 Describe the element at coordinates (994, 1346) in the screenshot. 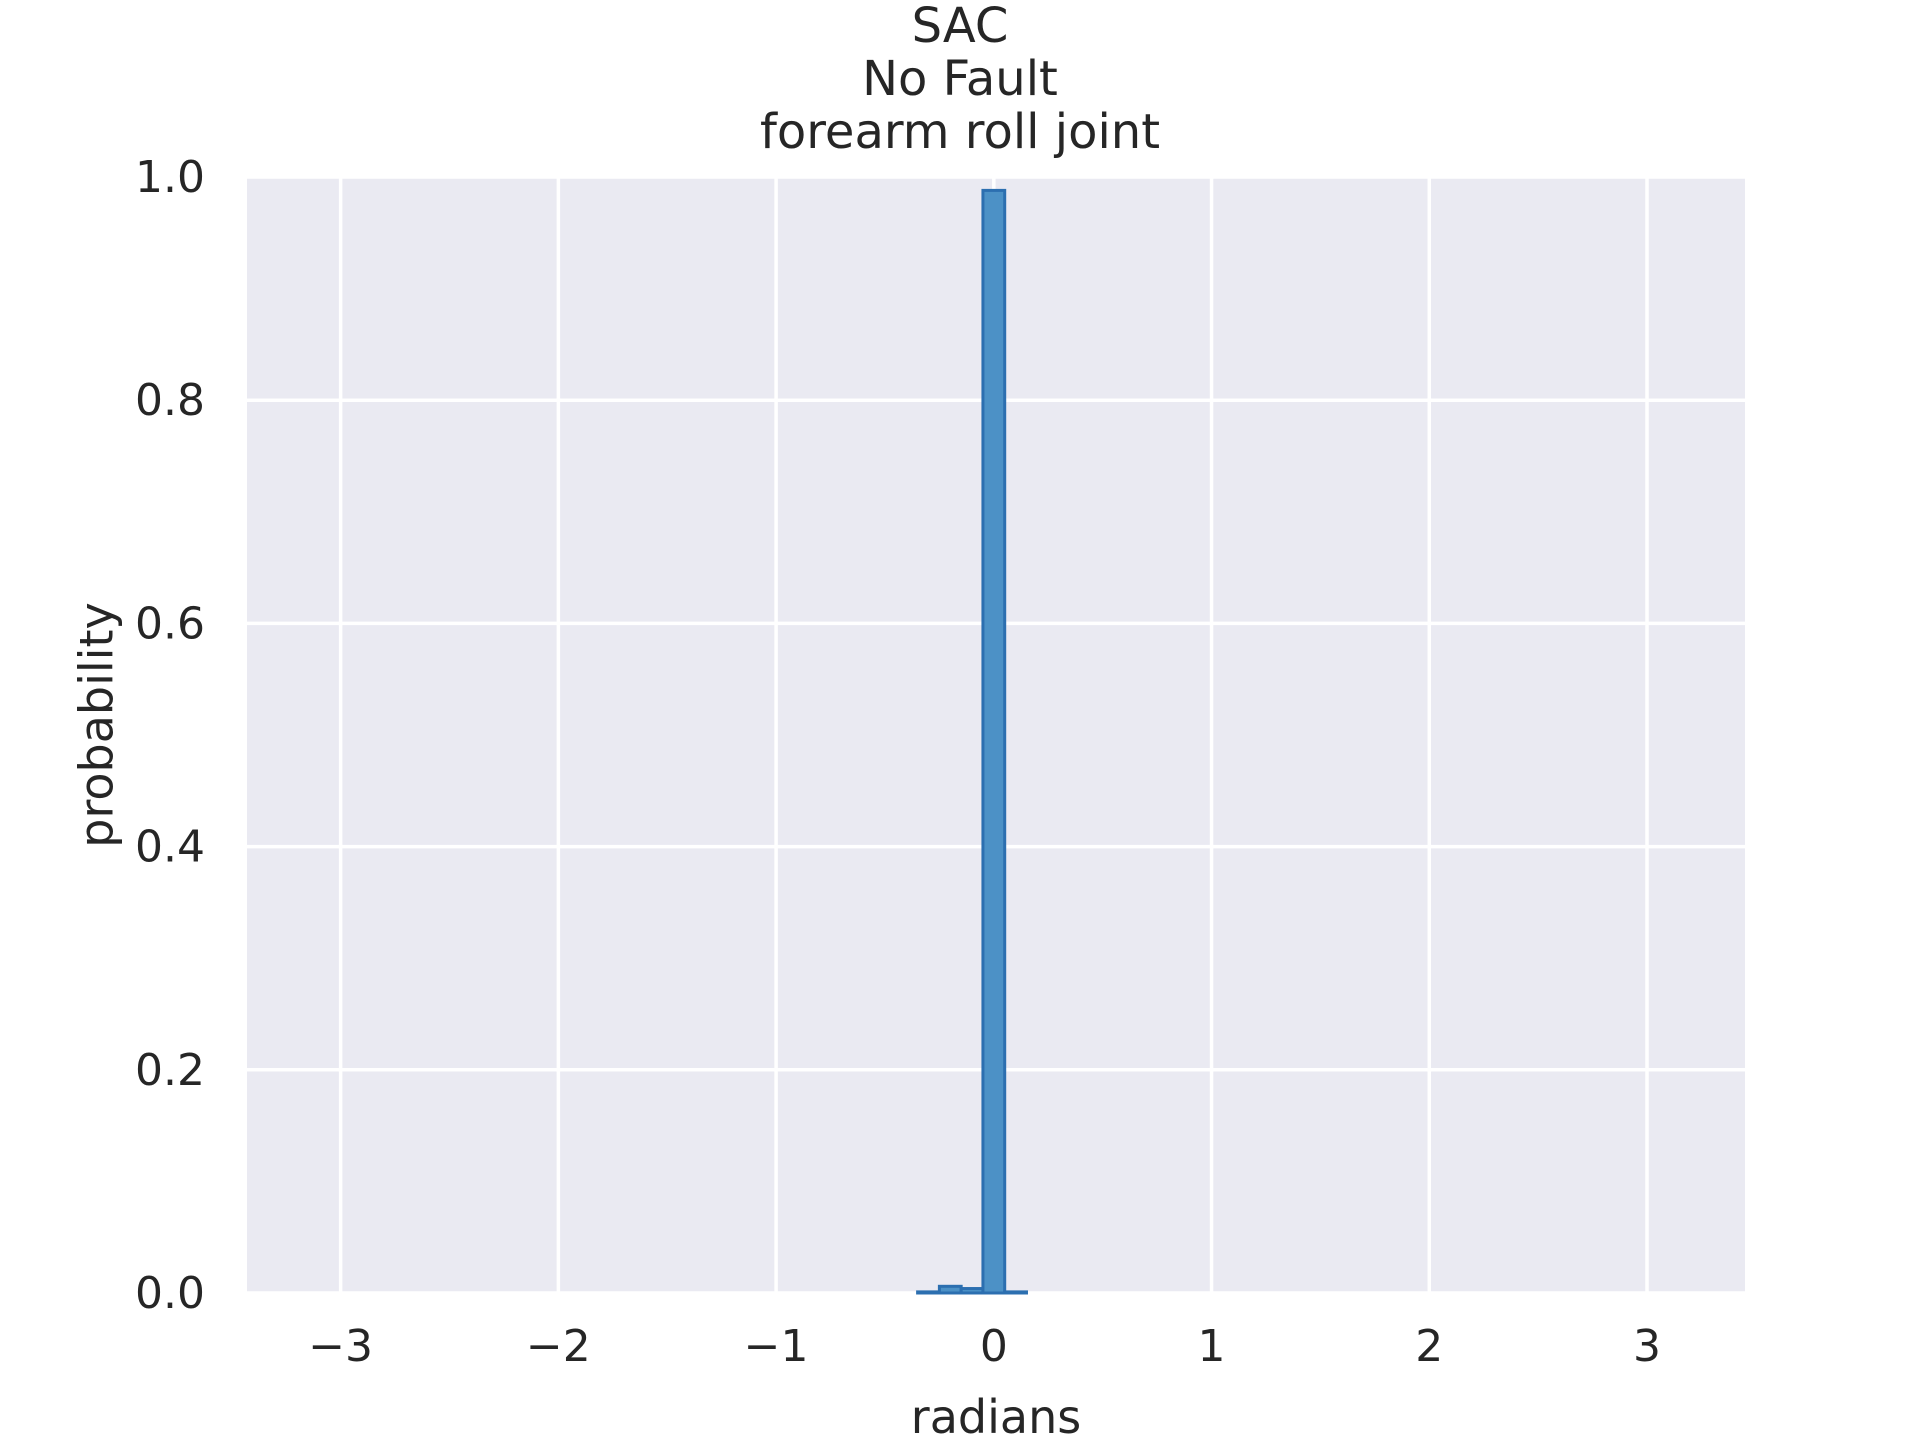

I see `x-tick-label: 0` at that location.